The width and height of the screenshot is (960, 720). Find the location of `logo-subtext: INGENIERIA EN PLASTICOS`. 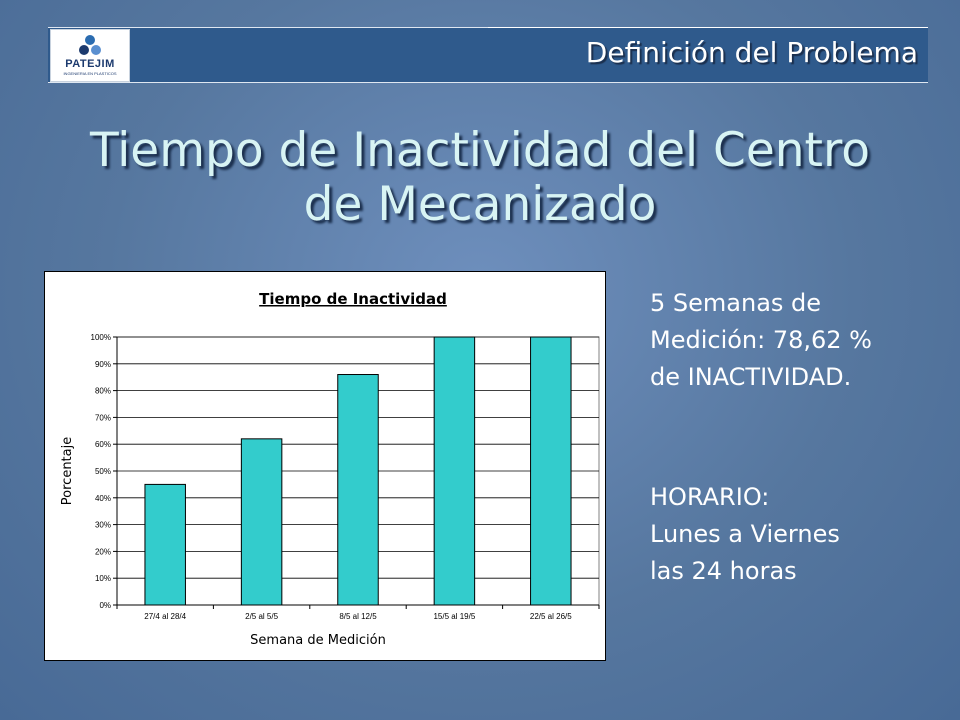

logo-subtext: INGENIERIA EN PLASTICOS is located at coordinates (90, 73).